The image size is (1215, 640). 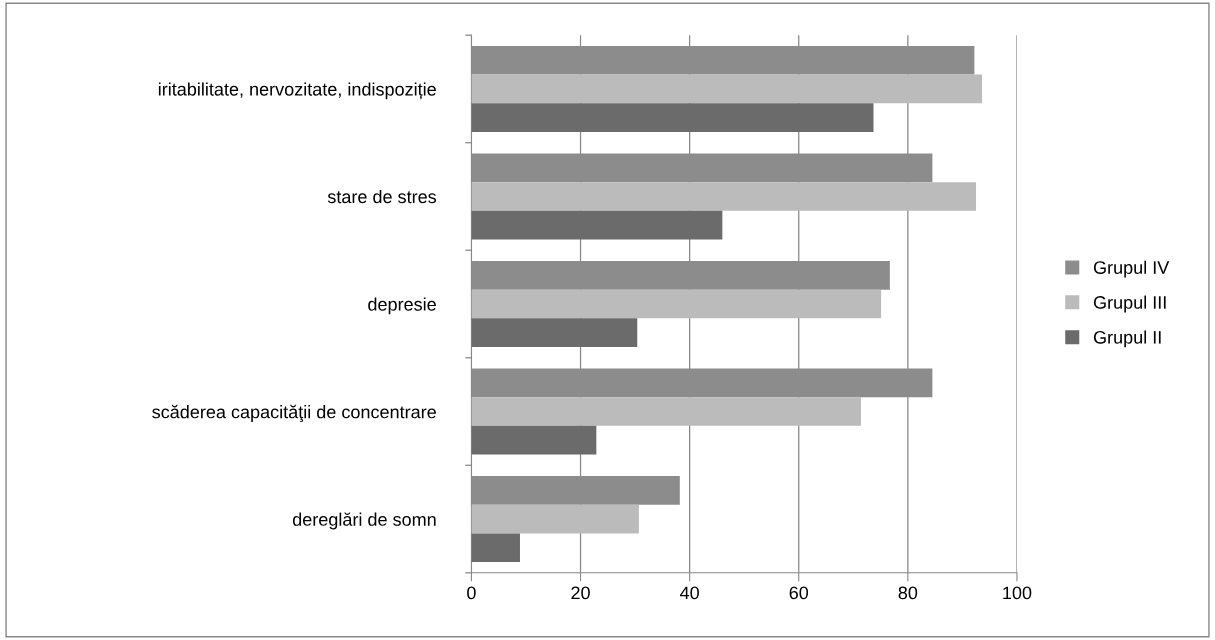 What do you see at coordinates (689, 593) in the screenshot?
I see `x-tick-label: 40` at bounding box center [689, 593].